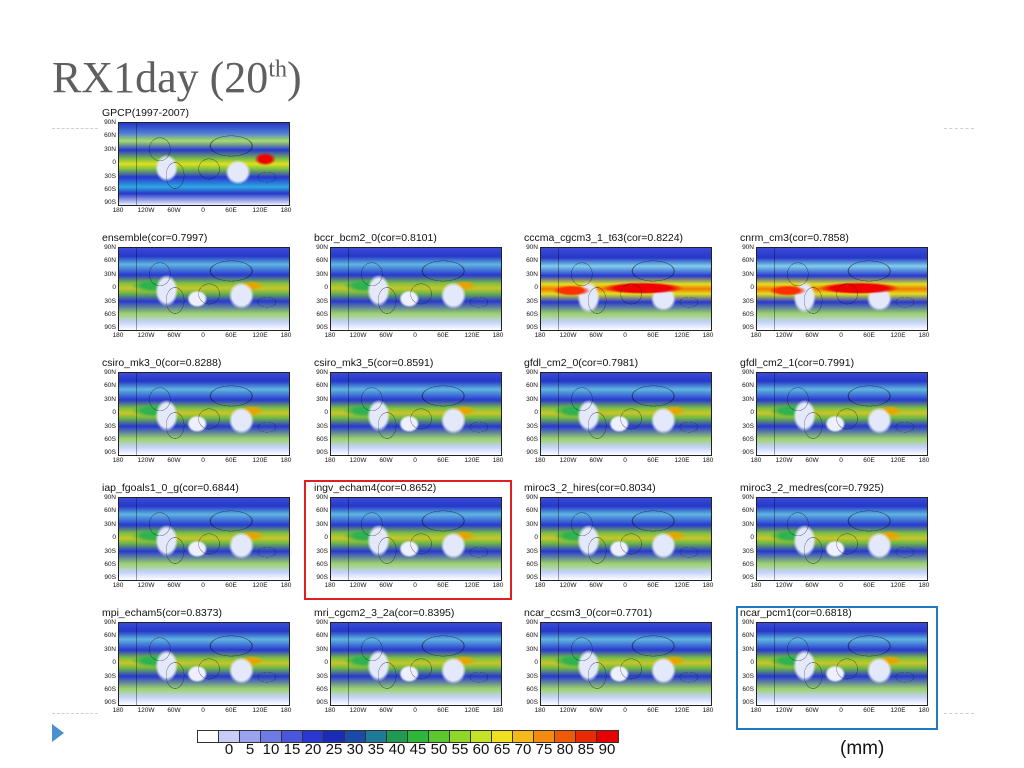 Image resolution: width=1024 pixels, height=768 pixels. I want to click on panel-title: ncar_pcm1(cor=0.6818), so click(796, 613).